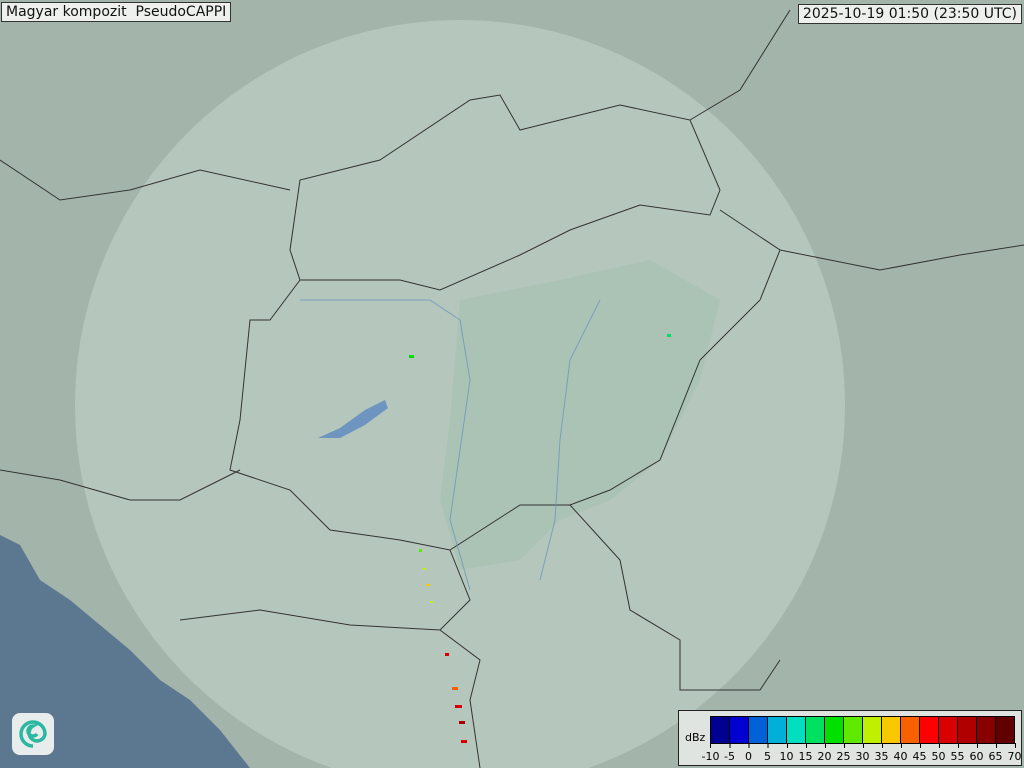 This screenshot has width=1024, height=768. I want to click on legend-tick-label: 50, so click(939, 753).